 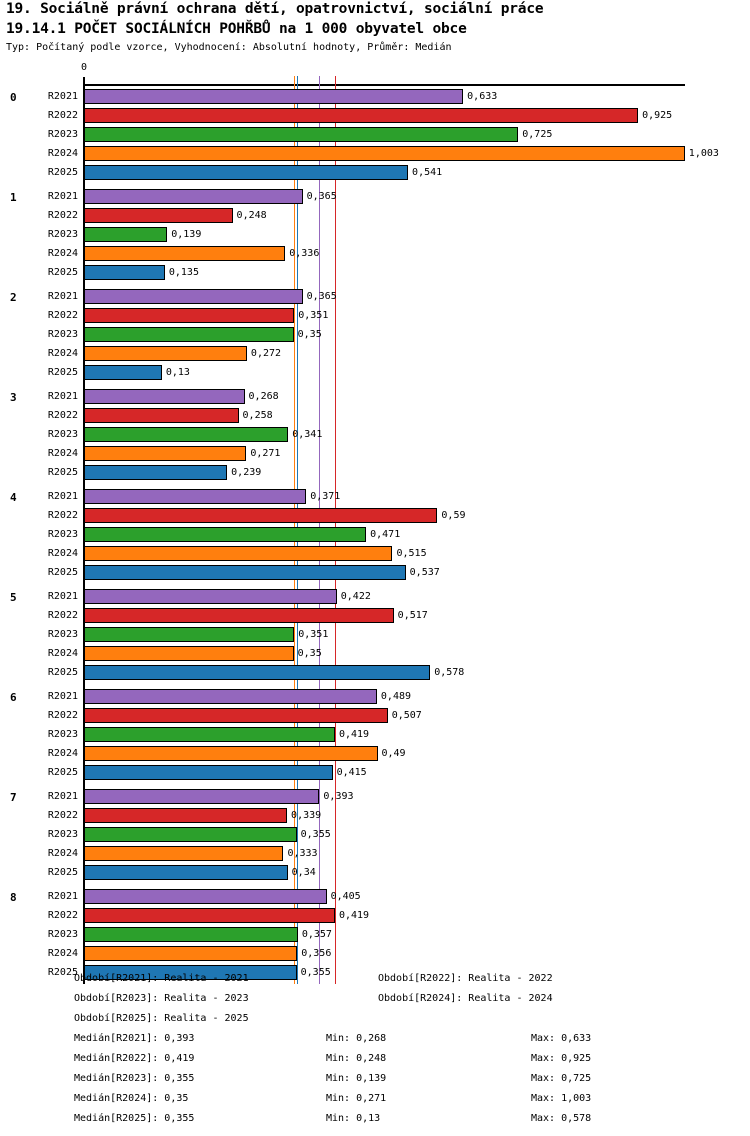 What do you see at coordinates (356, 1038) in the screenshot?
I see `stat-min: Min: 0,268` at bounding box center [356, 1038].